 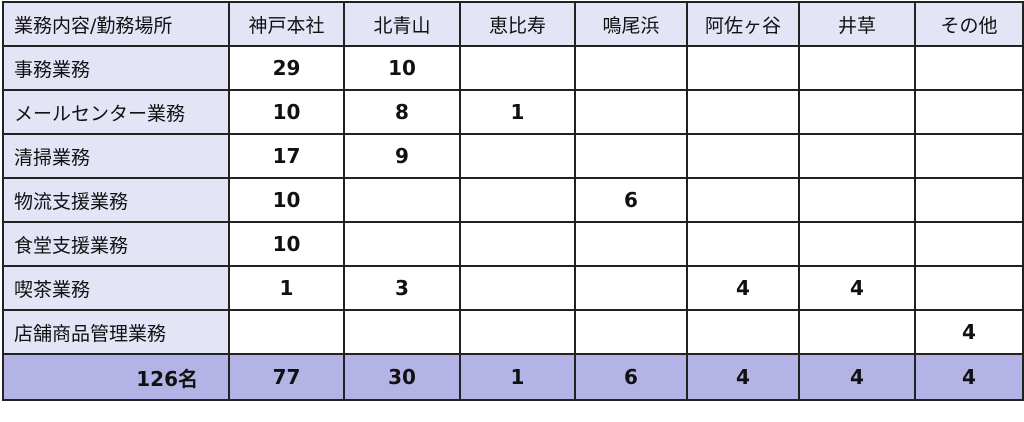 What do you see at coordinates (116, 112) in the screenshot?
I see `row-label: メールセンター業務` at bounding box center [116, 112].